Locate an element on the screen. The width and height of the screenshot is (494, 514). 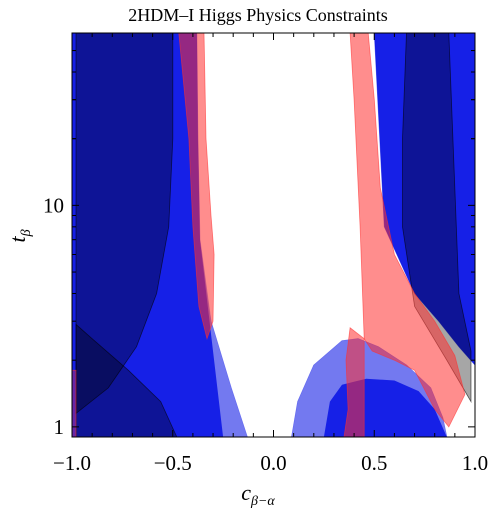
x-axis-label-main: c is located at coordinates (246, 492).